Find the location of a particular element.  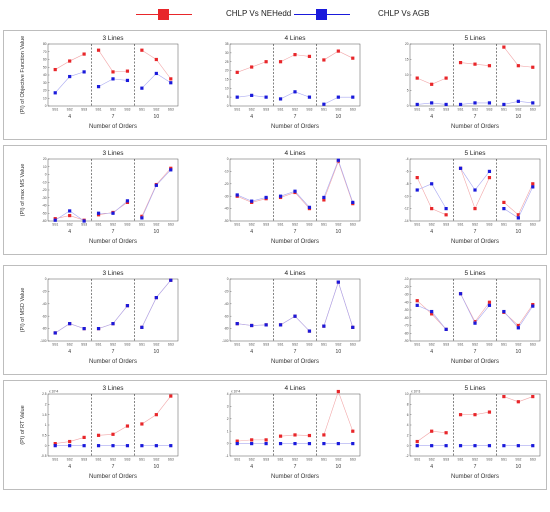

subplot-title: 4 Lines is located at coordinates (296, 38).